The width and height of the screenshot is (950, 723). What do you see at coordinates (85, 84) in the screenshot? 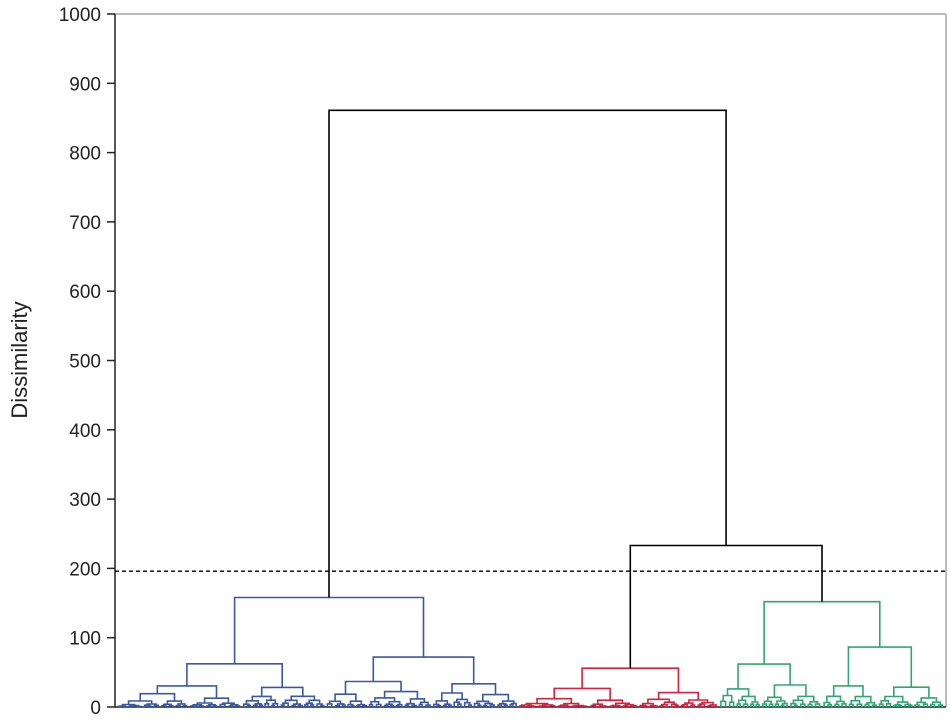
I see `y-tick-label: 900` at bounding box center [85, 84].